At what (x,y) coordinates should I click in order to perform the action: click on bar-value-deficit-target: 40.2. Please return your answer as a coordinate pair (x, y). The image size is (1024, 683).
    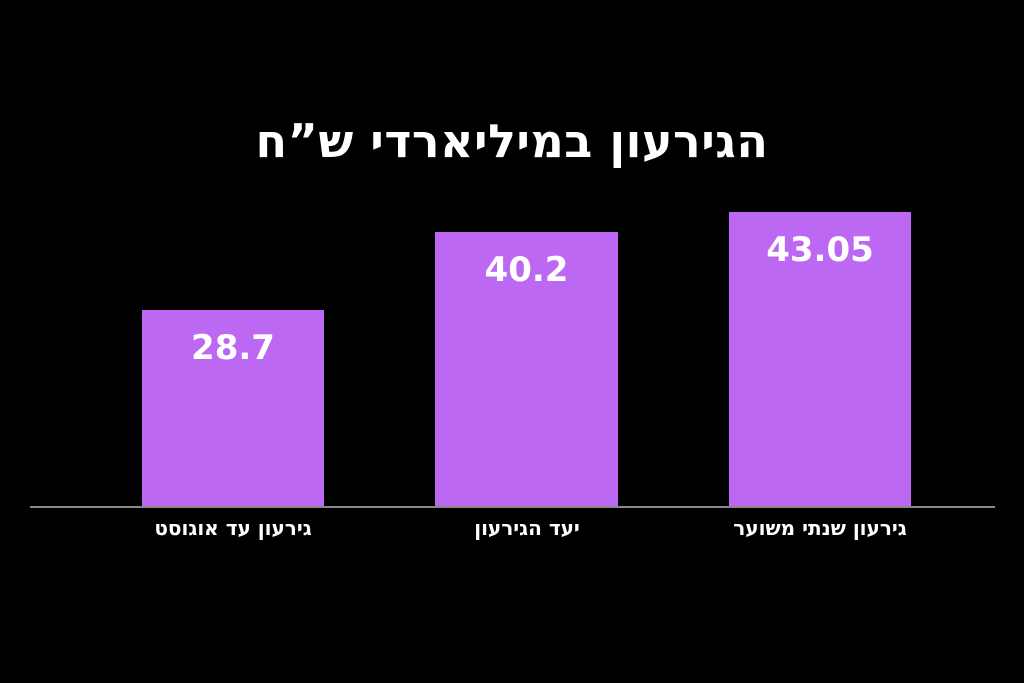
    Looking at the image, I should click on (526, 270).